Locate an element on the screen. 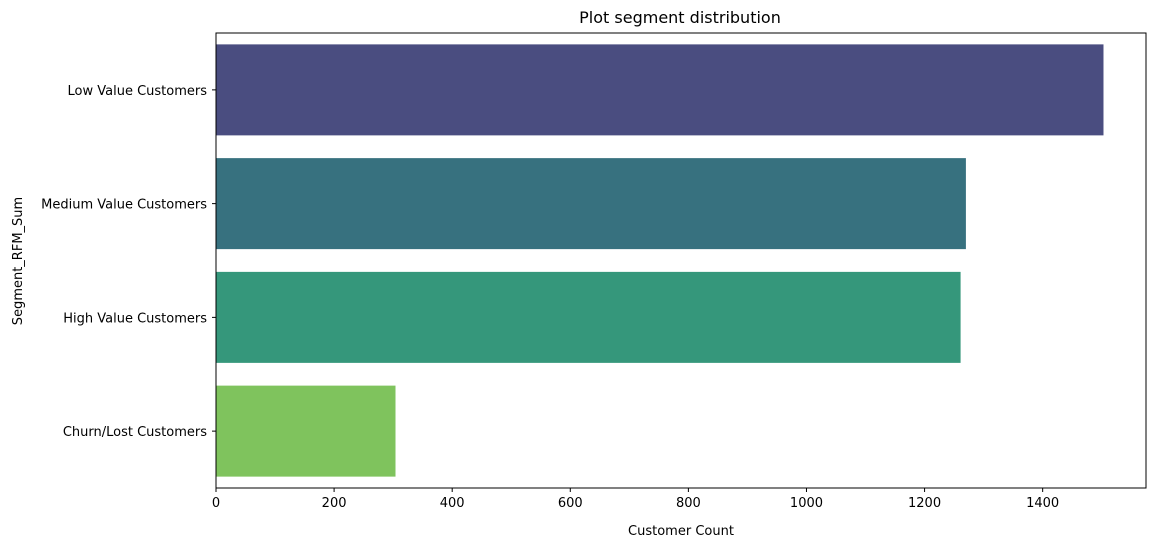 The image size is (1156, 547). x-tick-label-3: 600 is located at coordinates (570, 503).